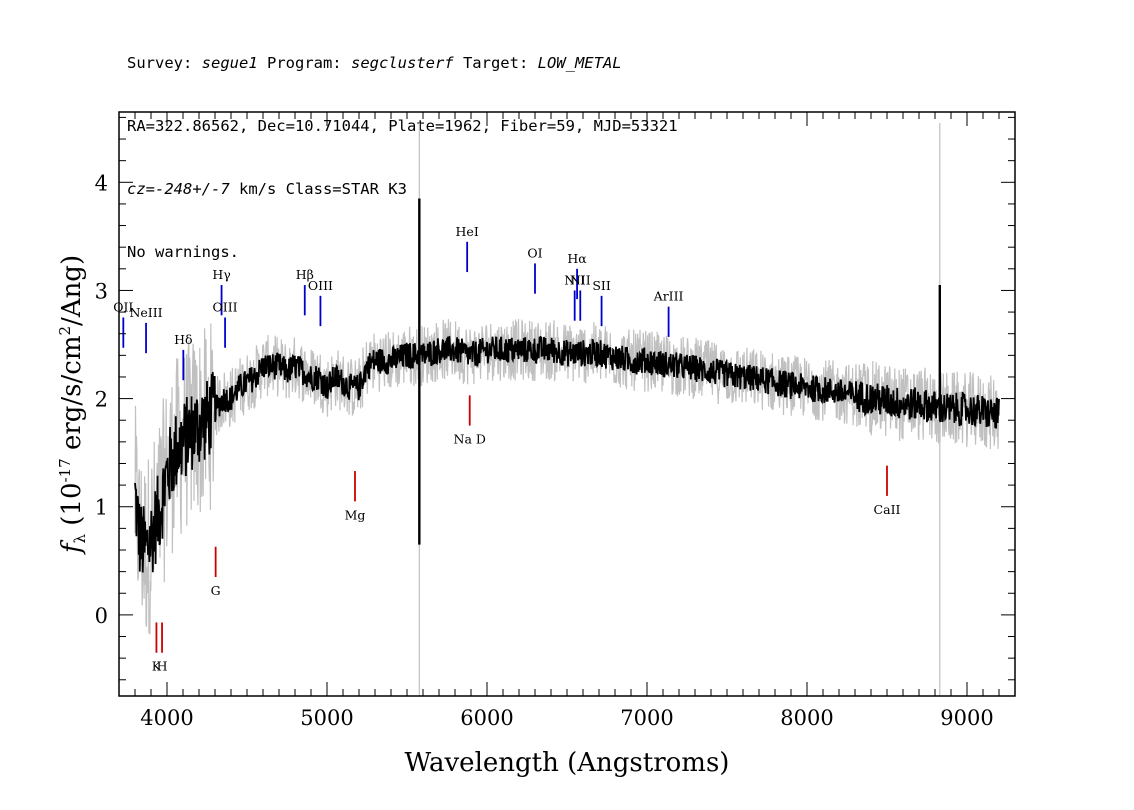 This screenshot has height=810, width=1134. What do you see at coordinates (304, 63) in the screenshot?
I see `program-label: Program:` at bounding box center [304, 63].